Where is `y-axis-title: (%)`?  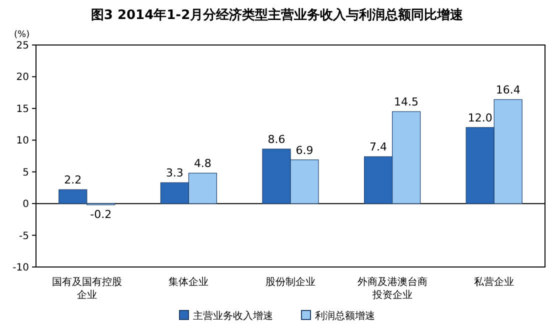
y-axis-title: (%) is located at coordinates (22, 35).